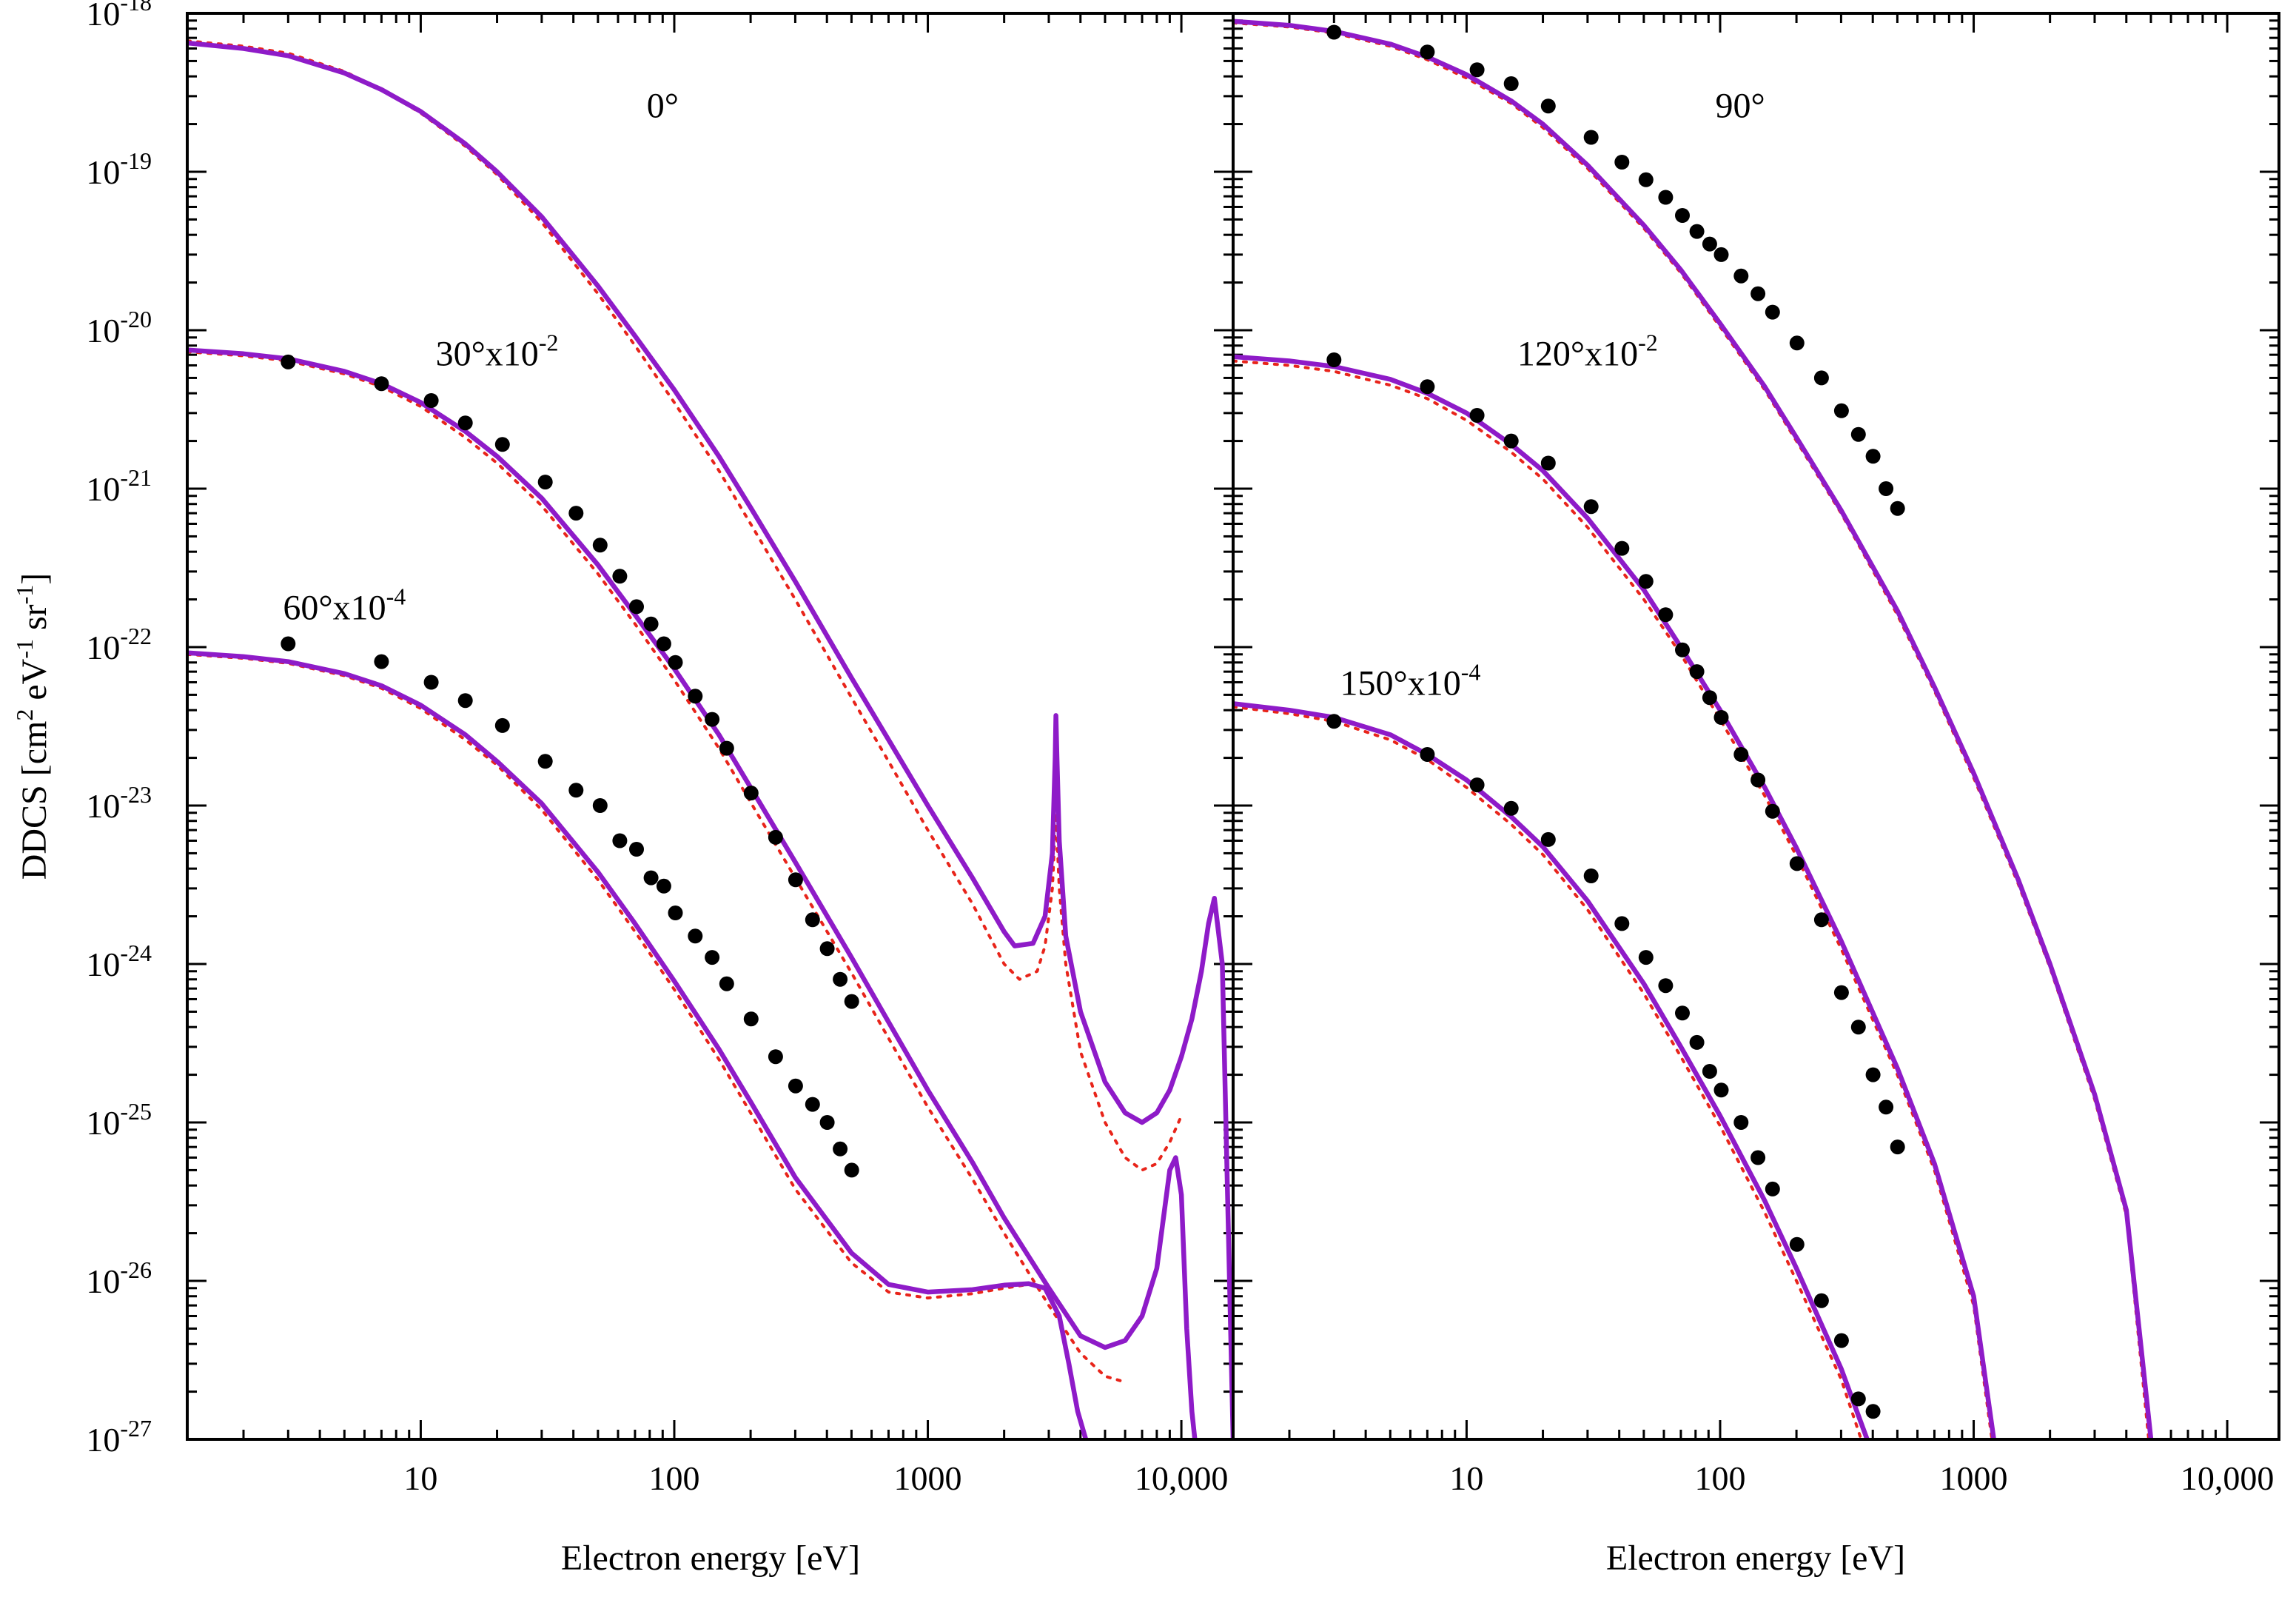 Image resolution: width=2296 pixels, height=1600 pixels. What do you see at coordinates (1587, 351) in the screenshot?
I see `curve-label-120deg: 120°x10-2` at bounding box center [1587, 351].